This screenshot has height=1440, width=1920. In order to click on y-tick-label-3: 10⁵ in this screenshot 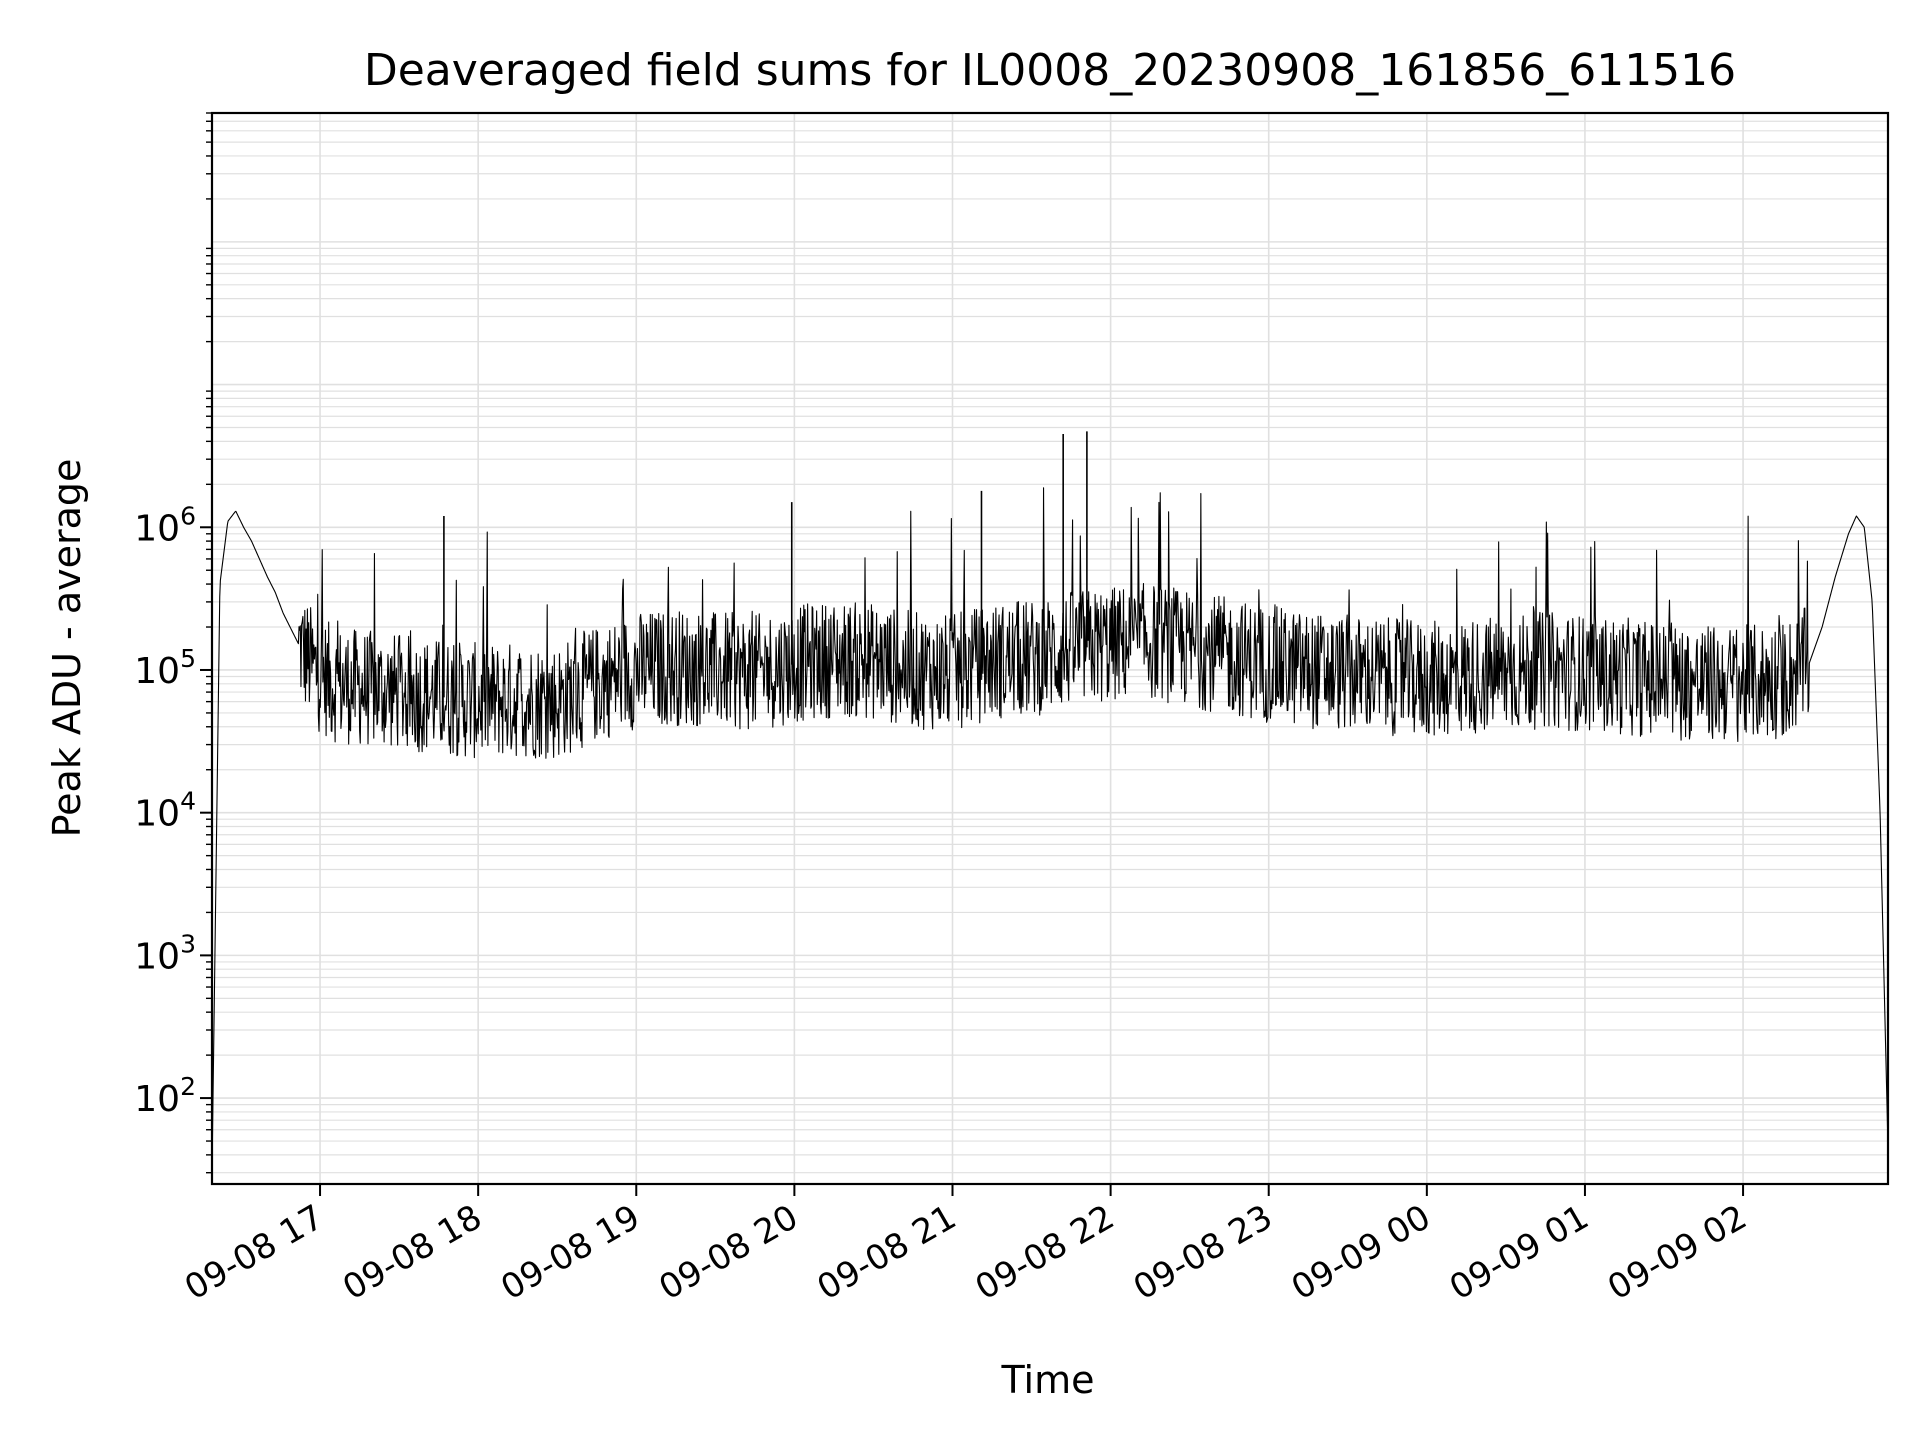, I will do `click(165, 668)`.